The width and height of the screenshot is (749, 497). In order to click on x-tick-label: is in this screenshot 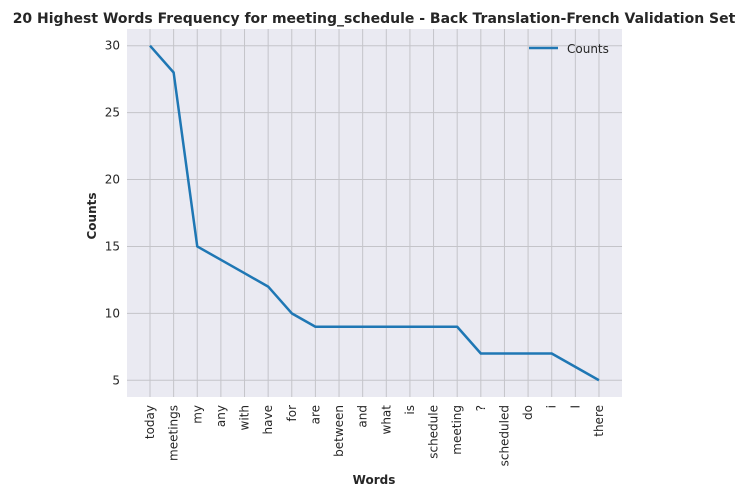, I will do `click(410, 410)`.